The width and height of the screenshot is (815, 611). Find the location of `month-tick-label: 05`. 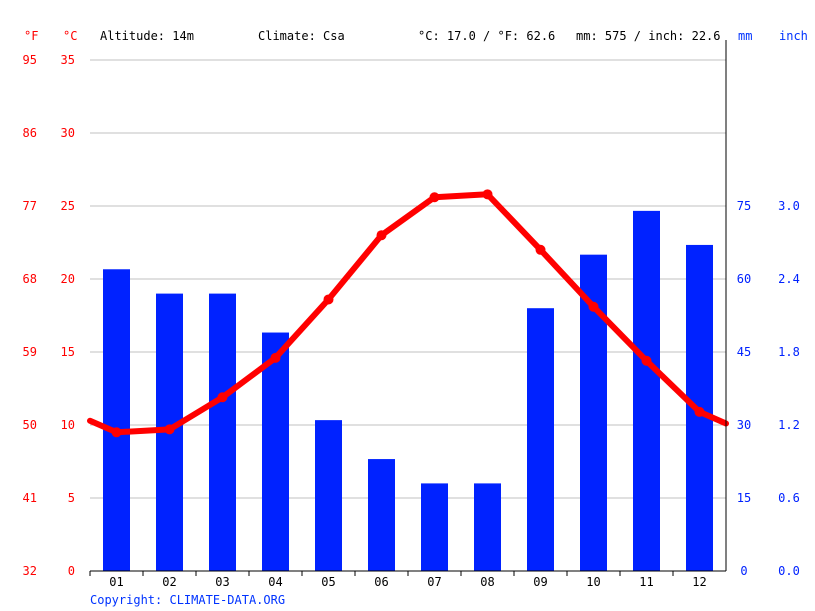

month-tick-label: 05 is located at coordinates (328, 582).